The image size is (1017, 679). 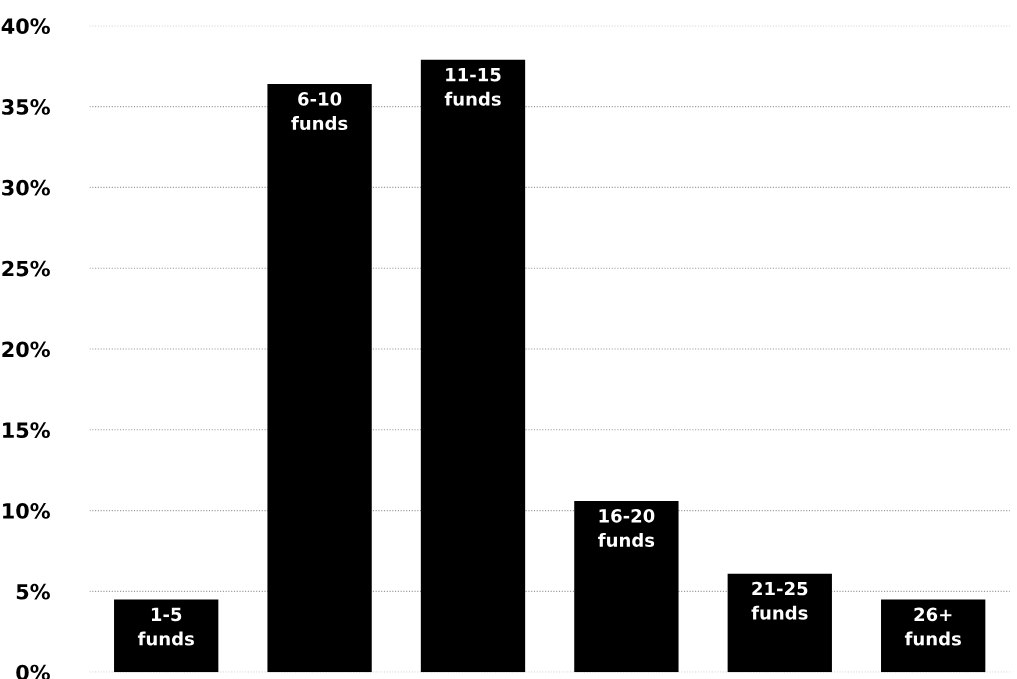 I want to click on x-tick-label: 11-15 funds, so click(x=472, y=87).